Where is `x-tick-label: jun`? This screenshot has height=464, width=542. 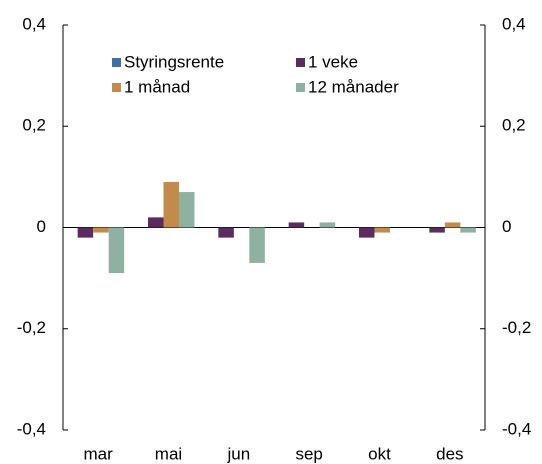
x-tick-label: jun is located at coordinates (238, 453).